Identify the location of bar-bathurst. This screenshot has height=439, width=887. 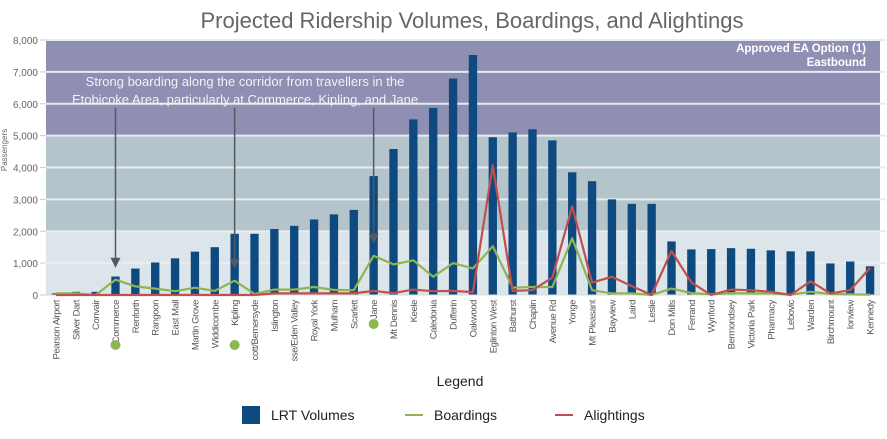
(512, 213).